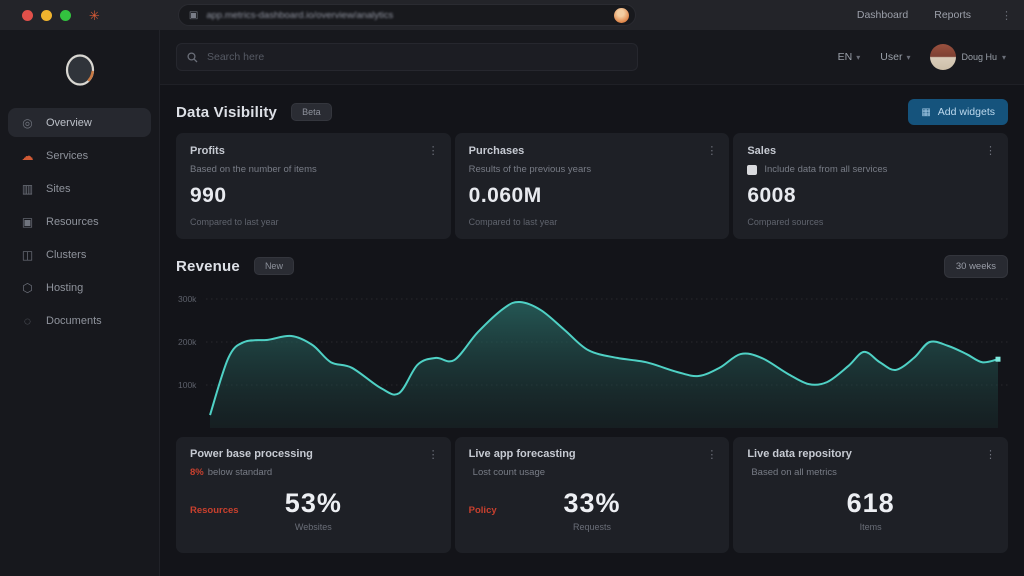 The image size is (1024, 576). What do you see at coordinates (192, 57) in the screenshot?
I see `search-icon` at bounding box center [192, 57].